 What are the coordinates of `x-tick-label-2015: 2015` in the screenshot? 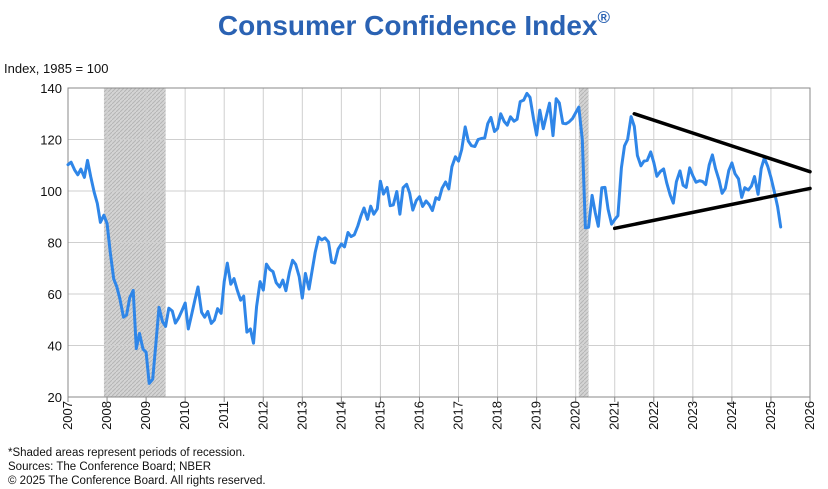 It's located at (379, 415).